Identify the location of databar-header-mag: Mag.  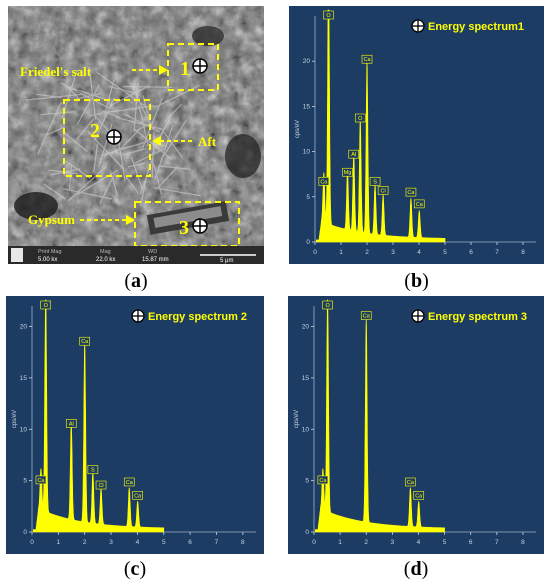
(105, 252).